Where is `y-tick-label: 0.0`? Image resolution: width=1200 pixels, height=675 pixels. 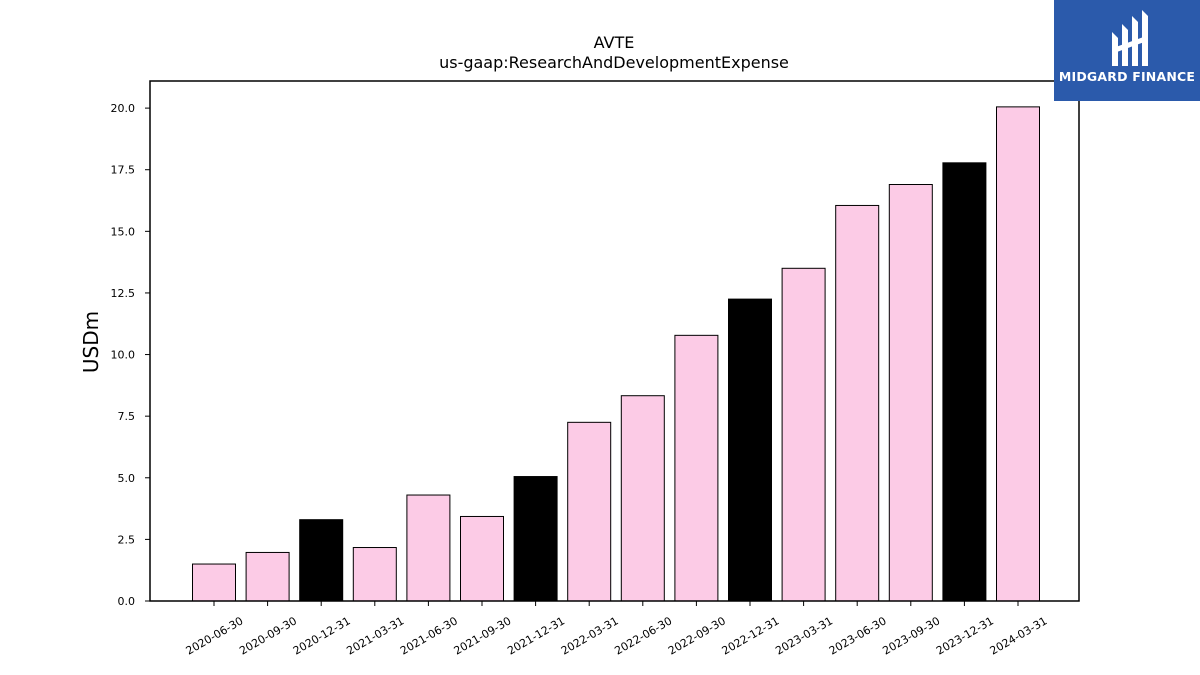
y-tick-label: 0.0 is located at coordinates (127, 601).